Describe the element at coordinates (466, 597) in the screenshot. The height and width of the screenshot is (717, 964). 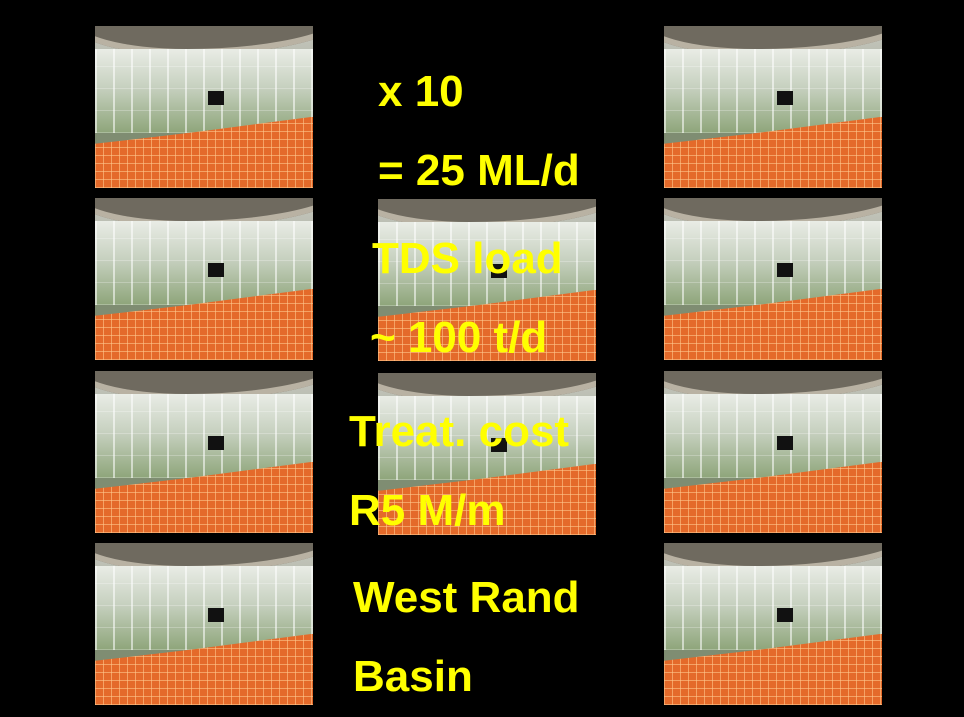
I see `region-line1-text: West Rand` at that location.